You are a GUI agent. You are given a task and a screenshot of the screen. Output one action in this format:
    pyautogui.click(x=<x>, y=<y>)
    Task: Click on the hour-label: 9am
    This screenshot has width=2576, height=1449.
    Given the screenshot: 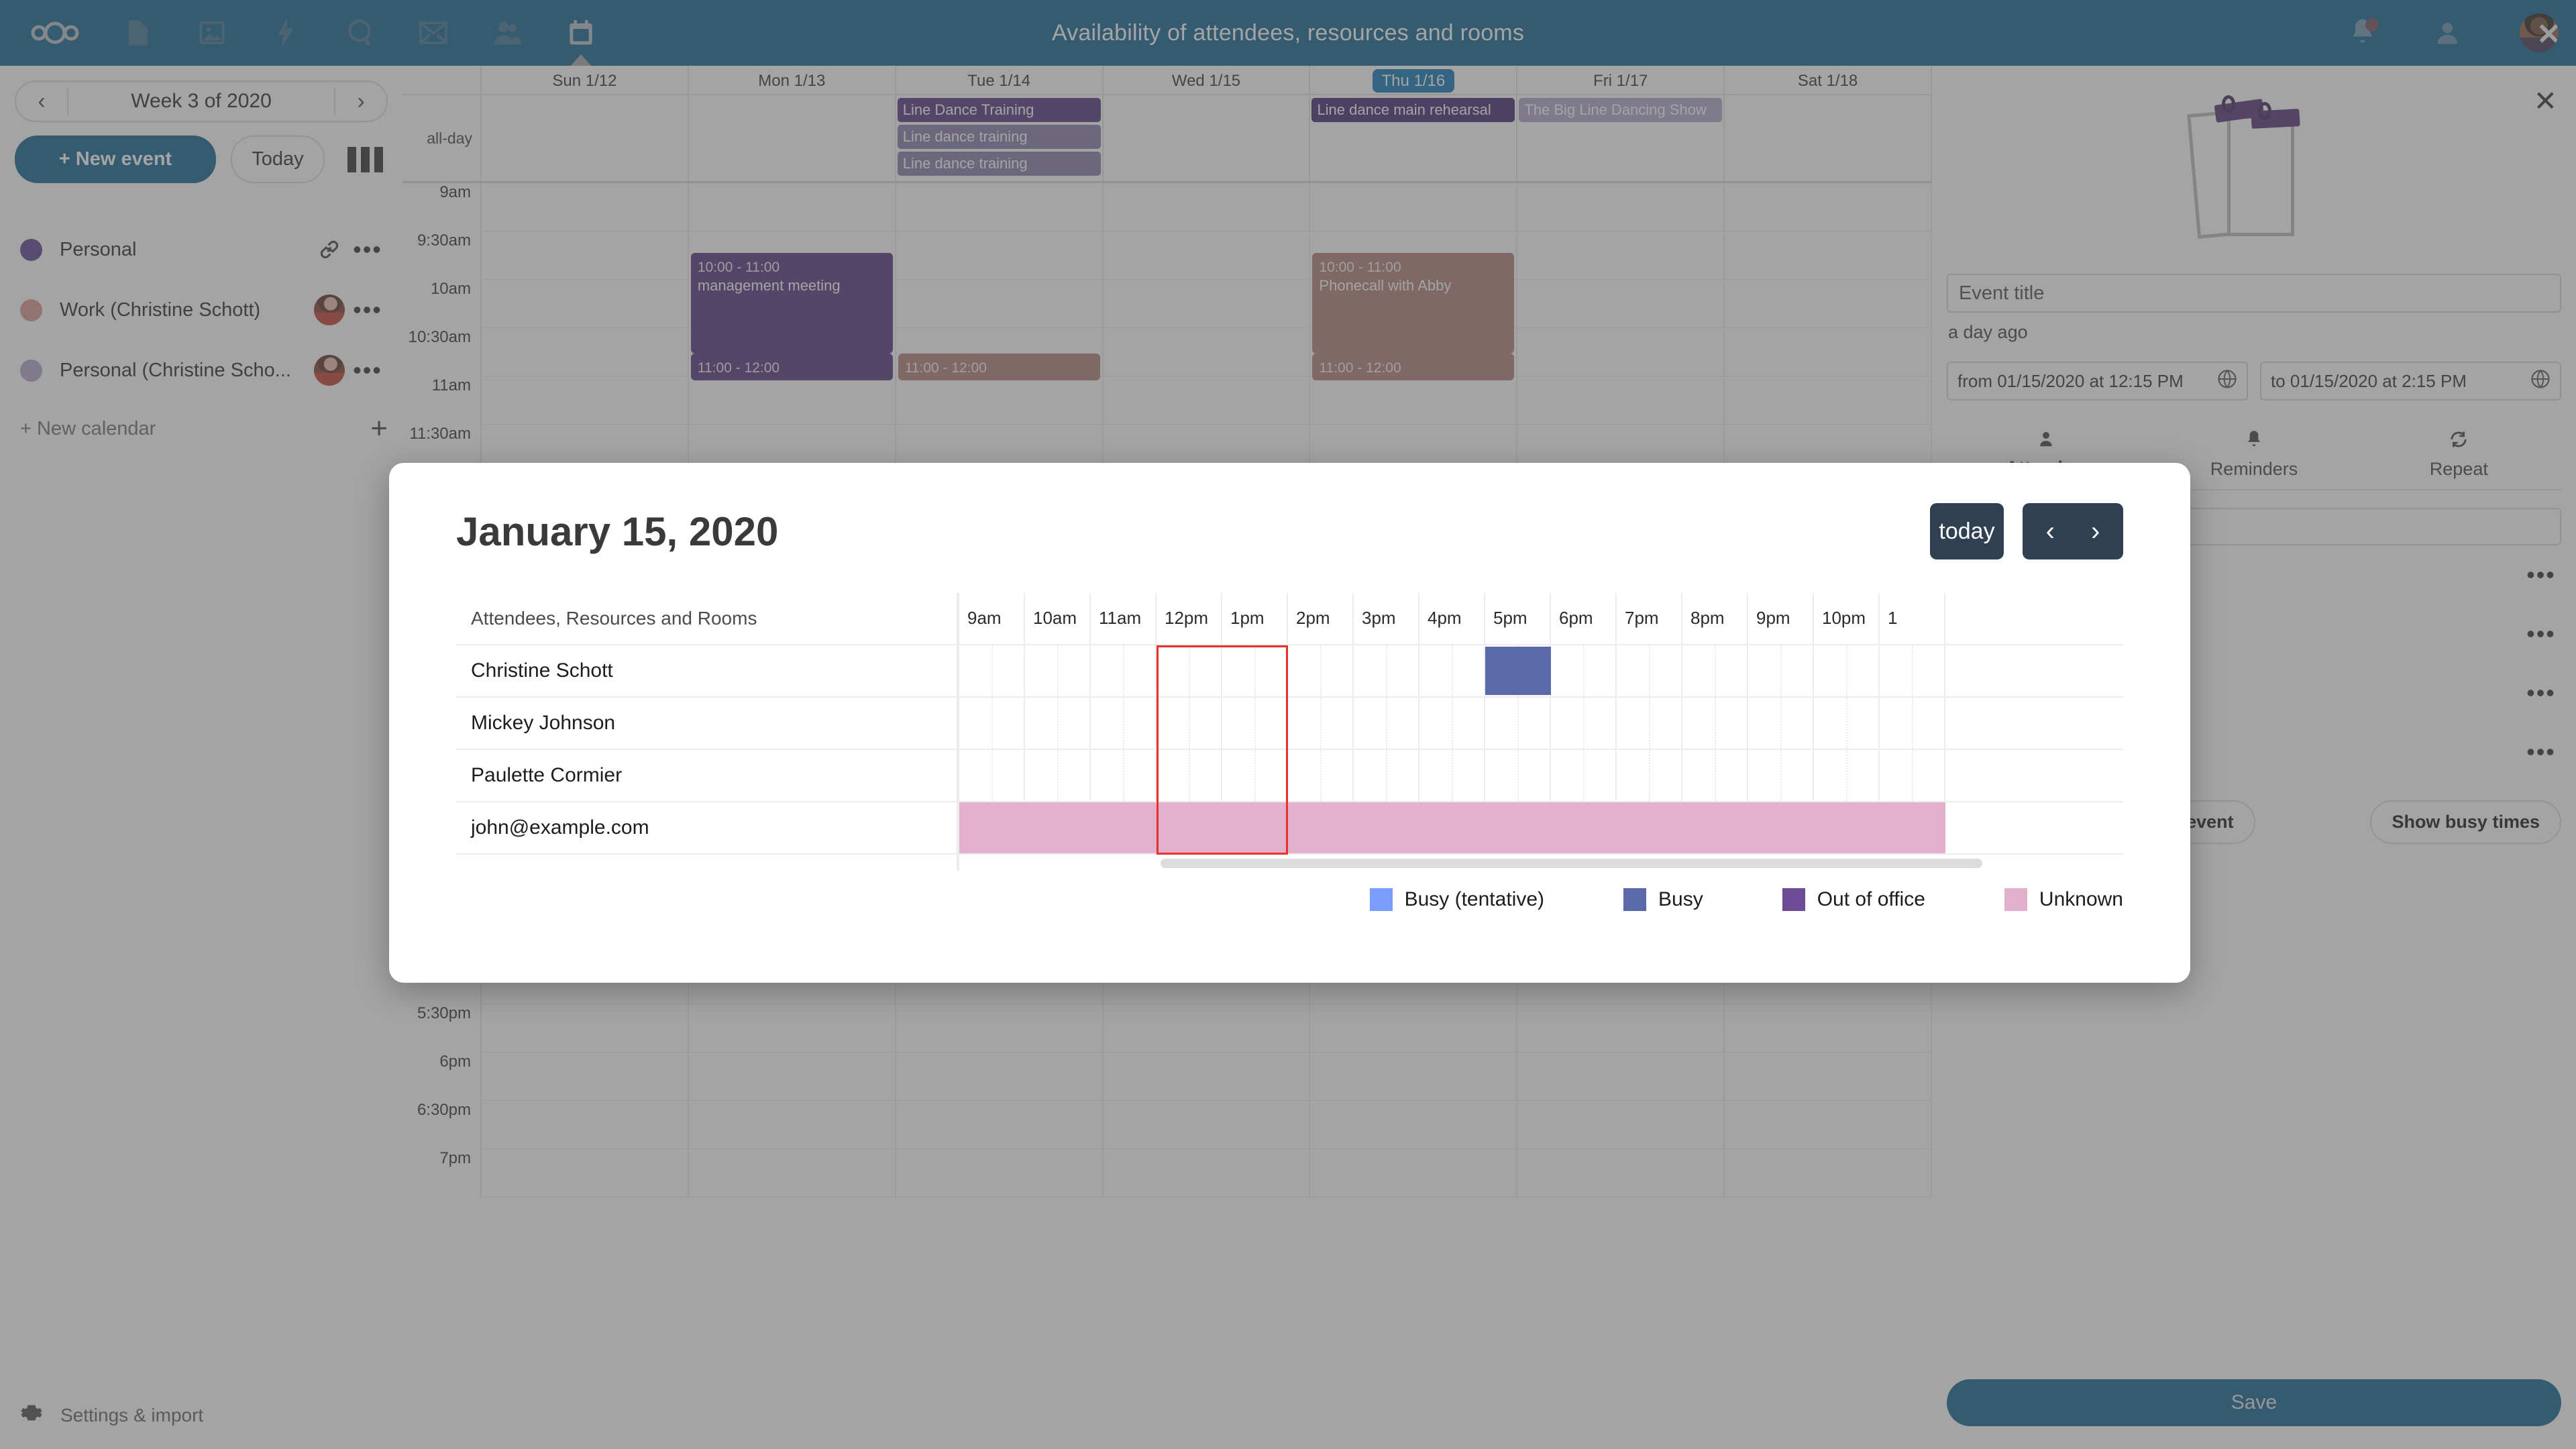 What is the action you would take?
    pyautogui.click(x=992, y=618)
    